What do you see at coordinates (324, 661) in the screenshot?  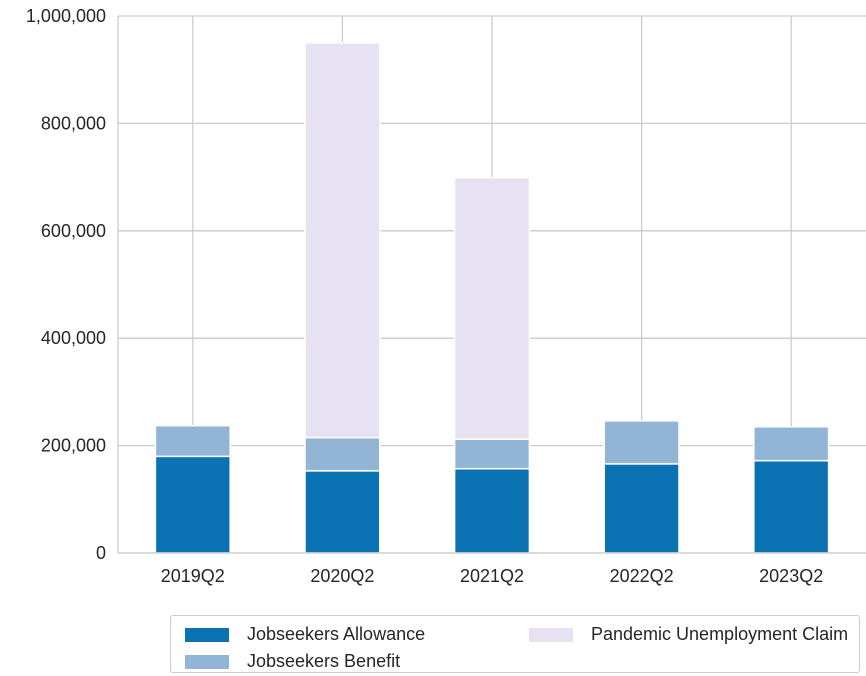 I see `legend-label: Jobseekers Benefit` at bounding box center [324, 661].